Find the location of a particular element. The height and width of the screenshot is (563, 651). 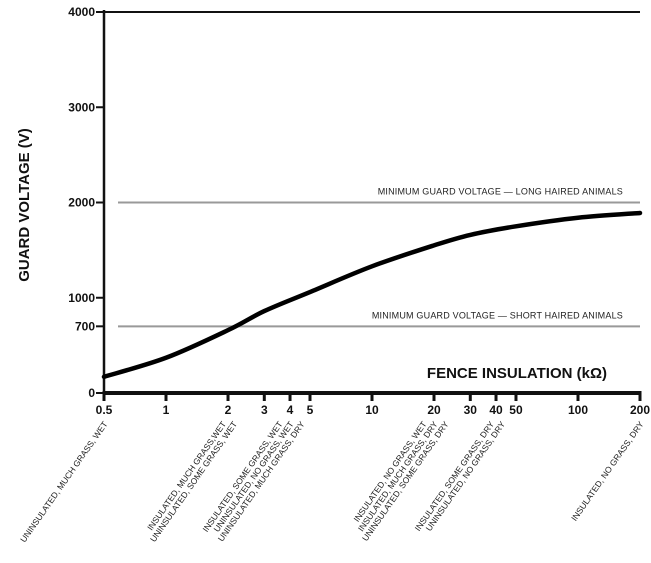

x-axis-title: FENCE INSULATION (kΩ) is located at coordinates (517, 373).